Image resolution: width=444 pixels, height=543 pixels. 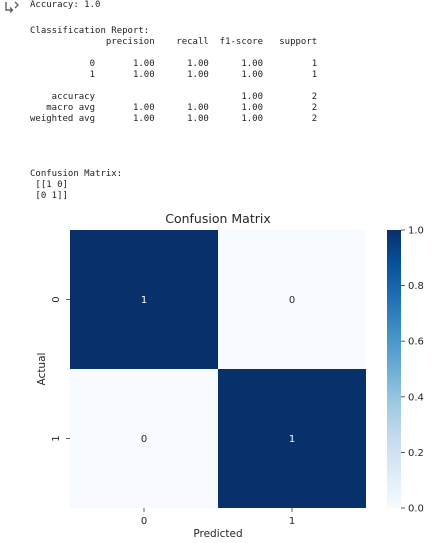 What do you see at coordinates (76, 185) in the screenshot?
I see `confusion-matrix-text-output: Confusion Matrix: [[1 0] [0 1]]` at bounding box center [76, 185].